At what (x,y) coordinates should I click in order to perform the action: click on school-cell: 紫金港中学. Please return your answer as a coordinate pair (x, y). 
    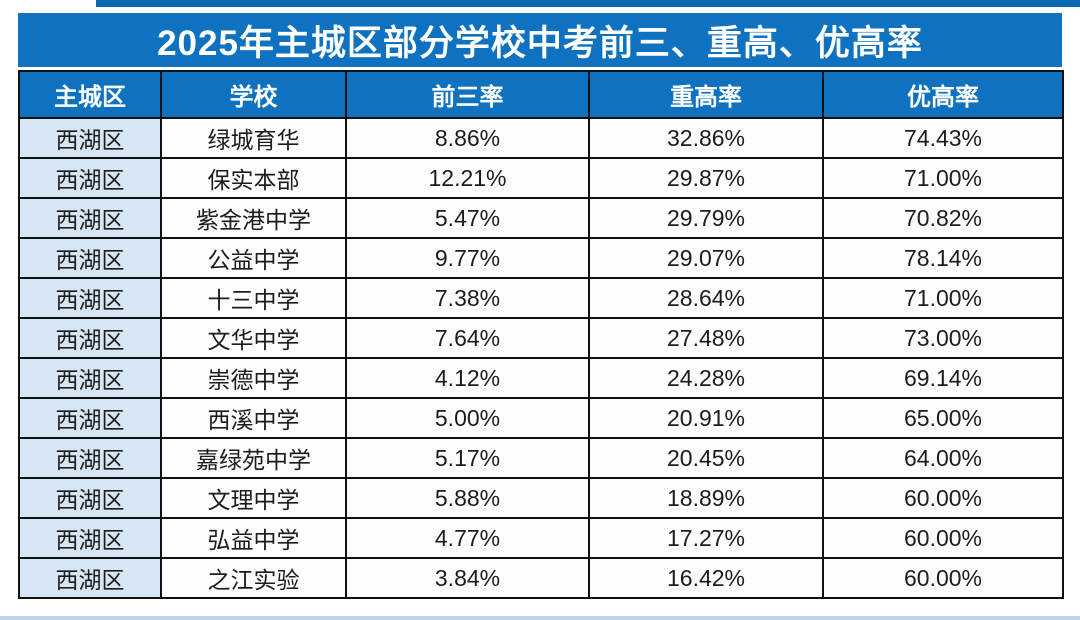
    Looking at the image, I should click on (253, 218).